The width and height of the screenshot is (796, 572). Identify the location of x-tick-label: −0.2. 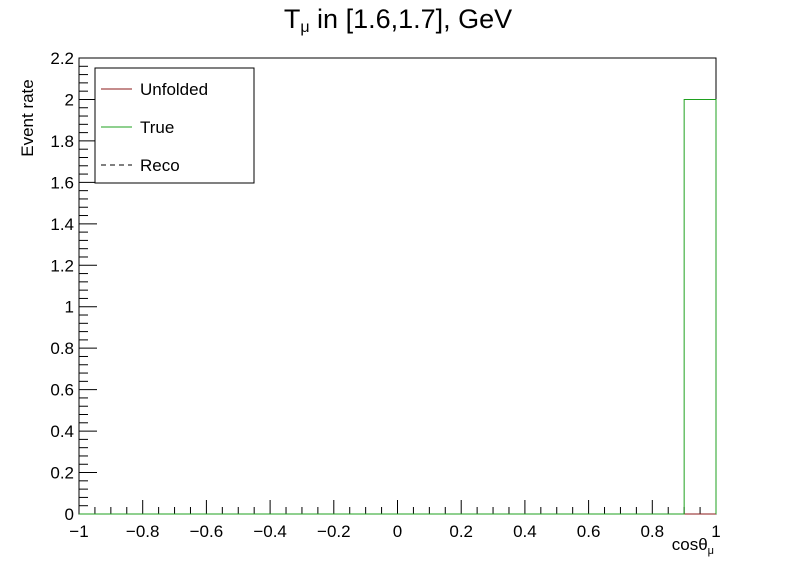
(334, 531).